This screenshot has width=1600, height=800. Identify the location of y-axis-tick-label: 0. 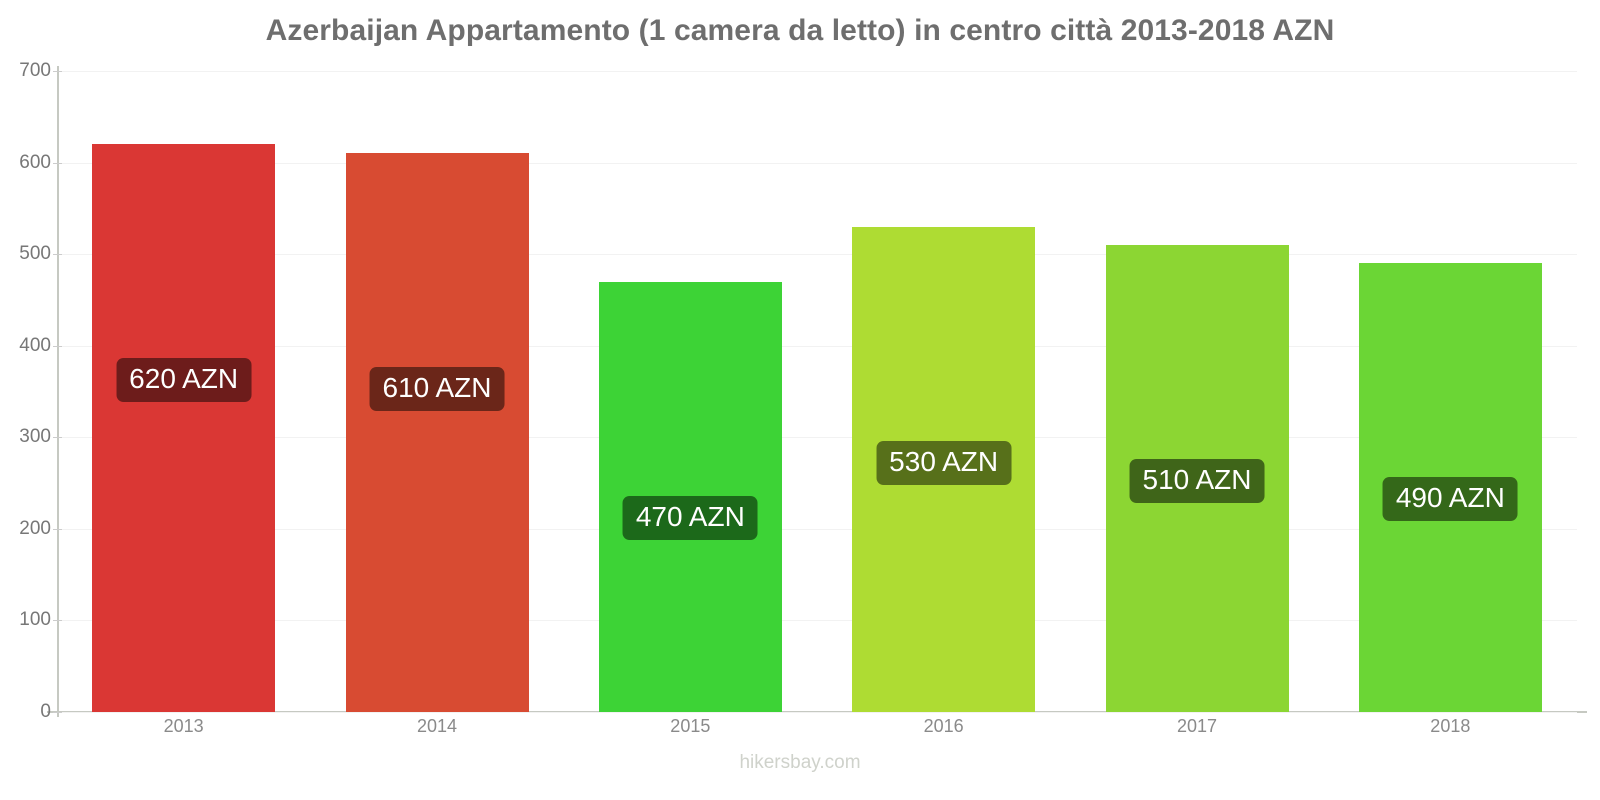
(45, 711).